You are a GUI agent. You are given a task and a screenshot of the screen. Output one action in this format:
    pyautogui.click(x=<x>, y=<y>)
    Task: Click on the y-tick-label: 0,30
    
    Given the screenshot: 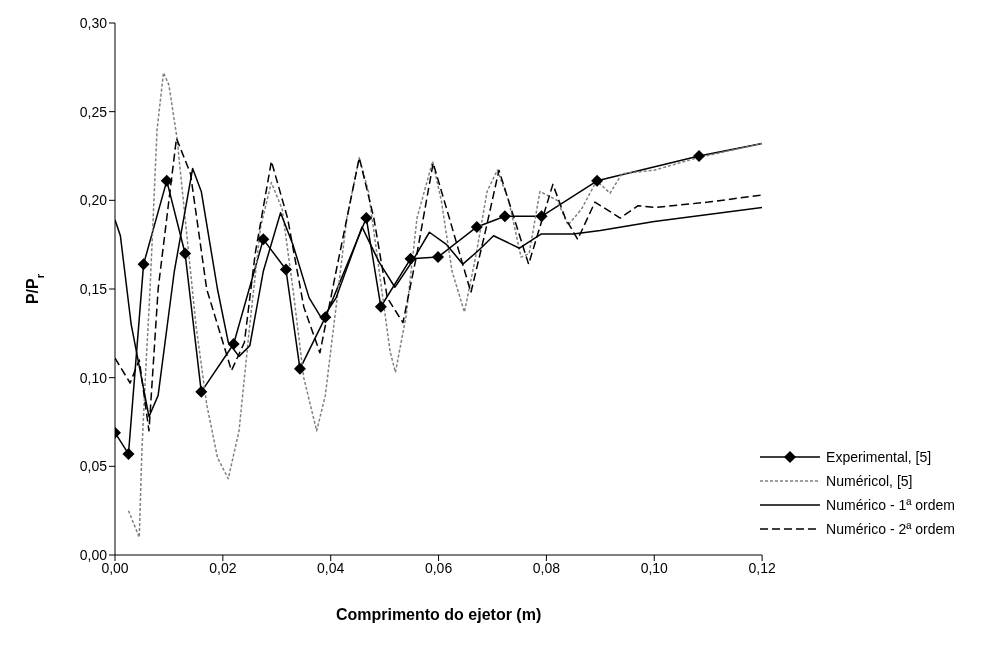 What is the action you would take?
    pyautogui.click(x=93, y=22)
    